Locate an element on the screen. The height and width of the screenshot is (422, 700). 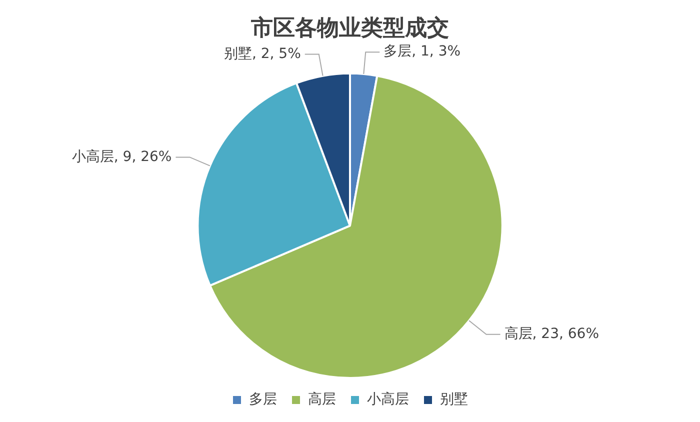
data-label: 高层, 23, 66% is located at coordinates (552, 334).